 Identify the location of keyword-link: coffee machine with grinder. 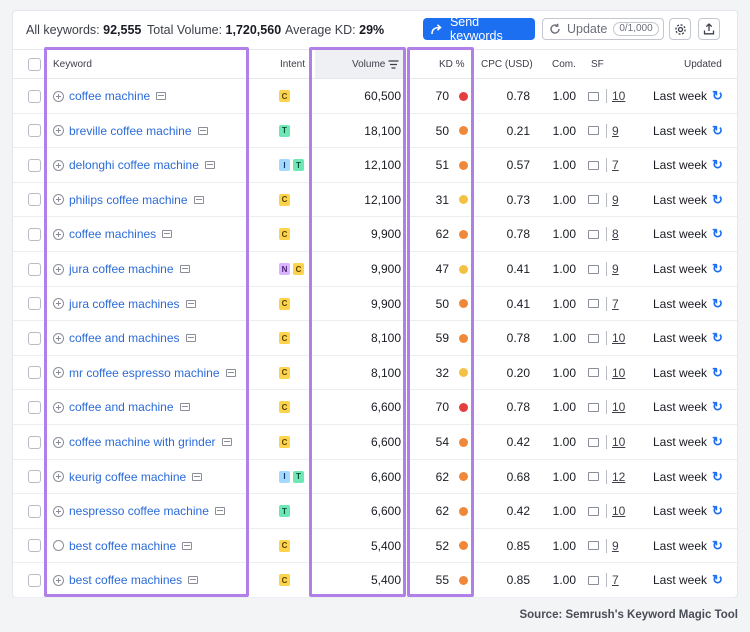
(142, 442).